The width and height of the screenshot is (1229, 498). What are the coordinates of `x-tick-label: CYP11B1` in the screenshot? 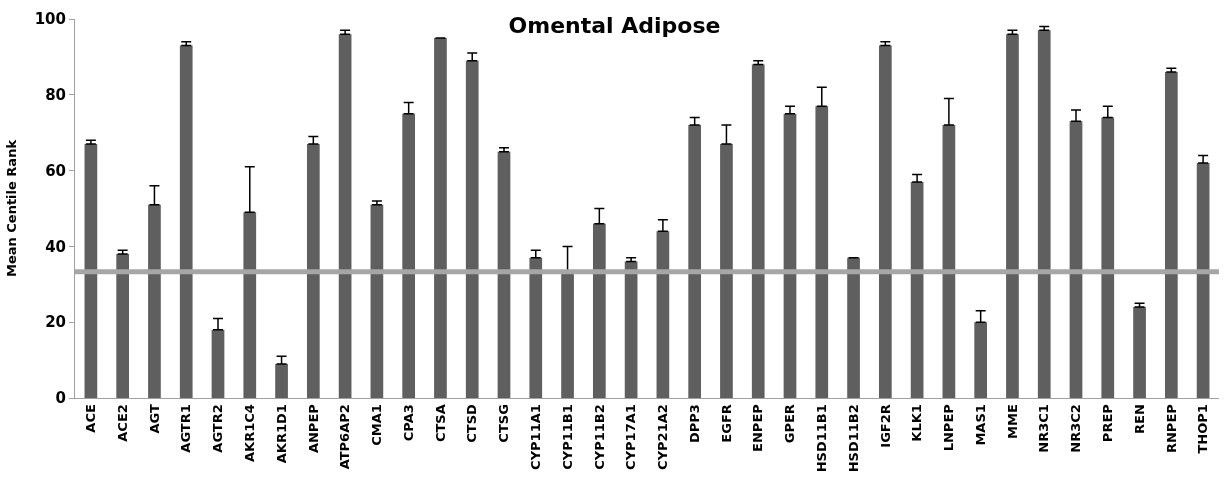 It's located at (567, 437).